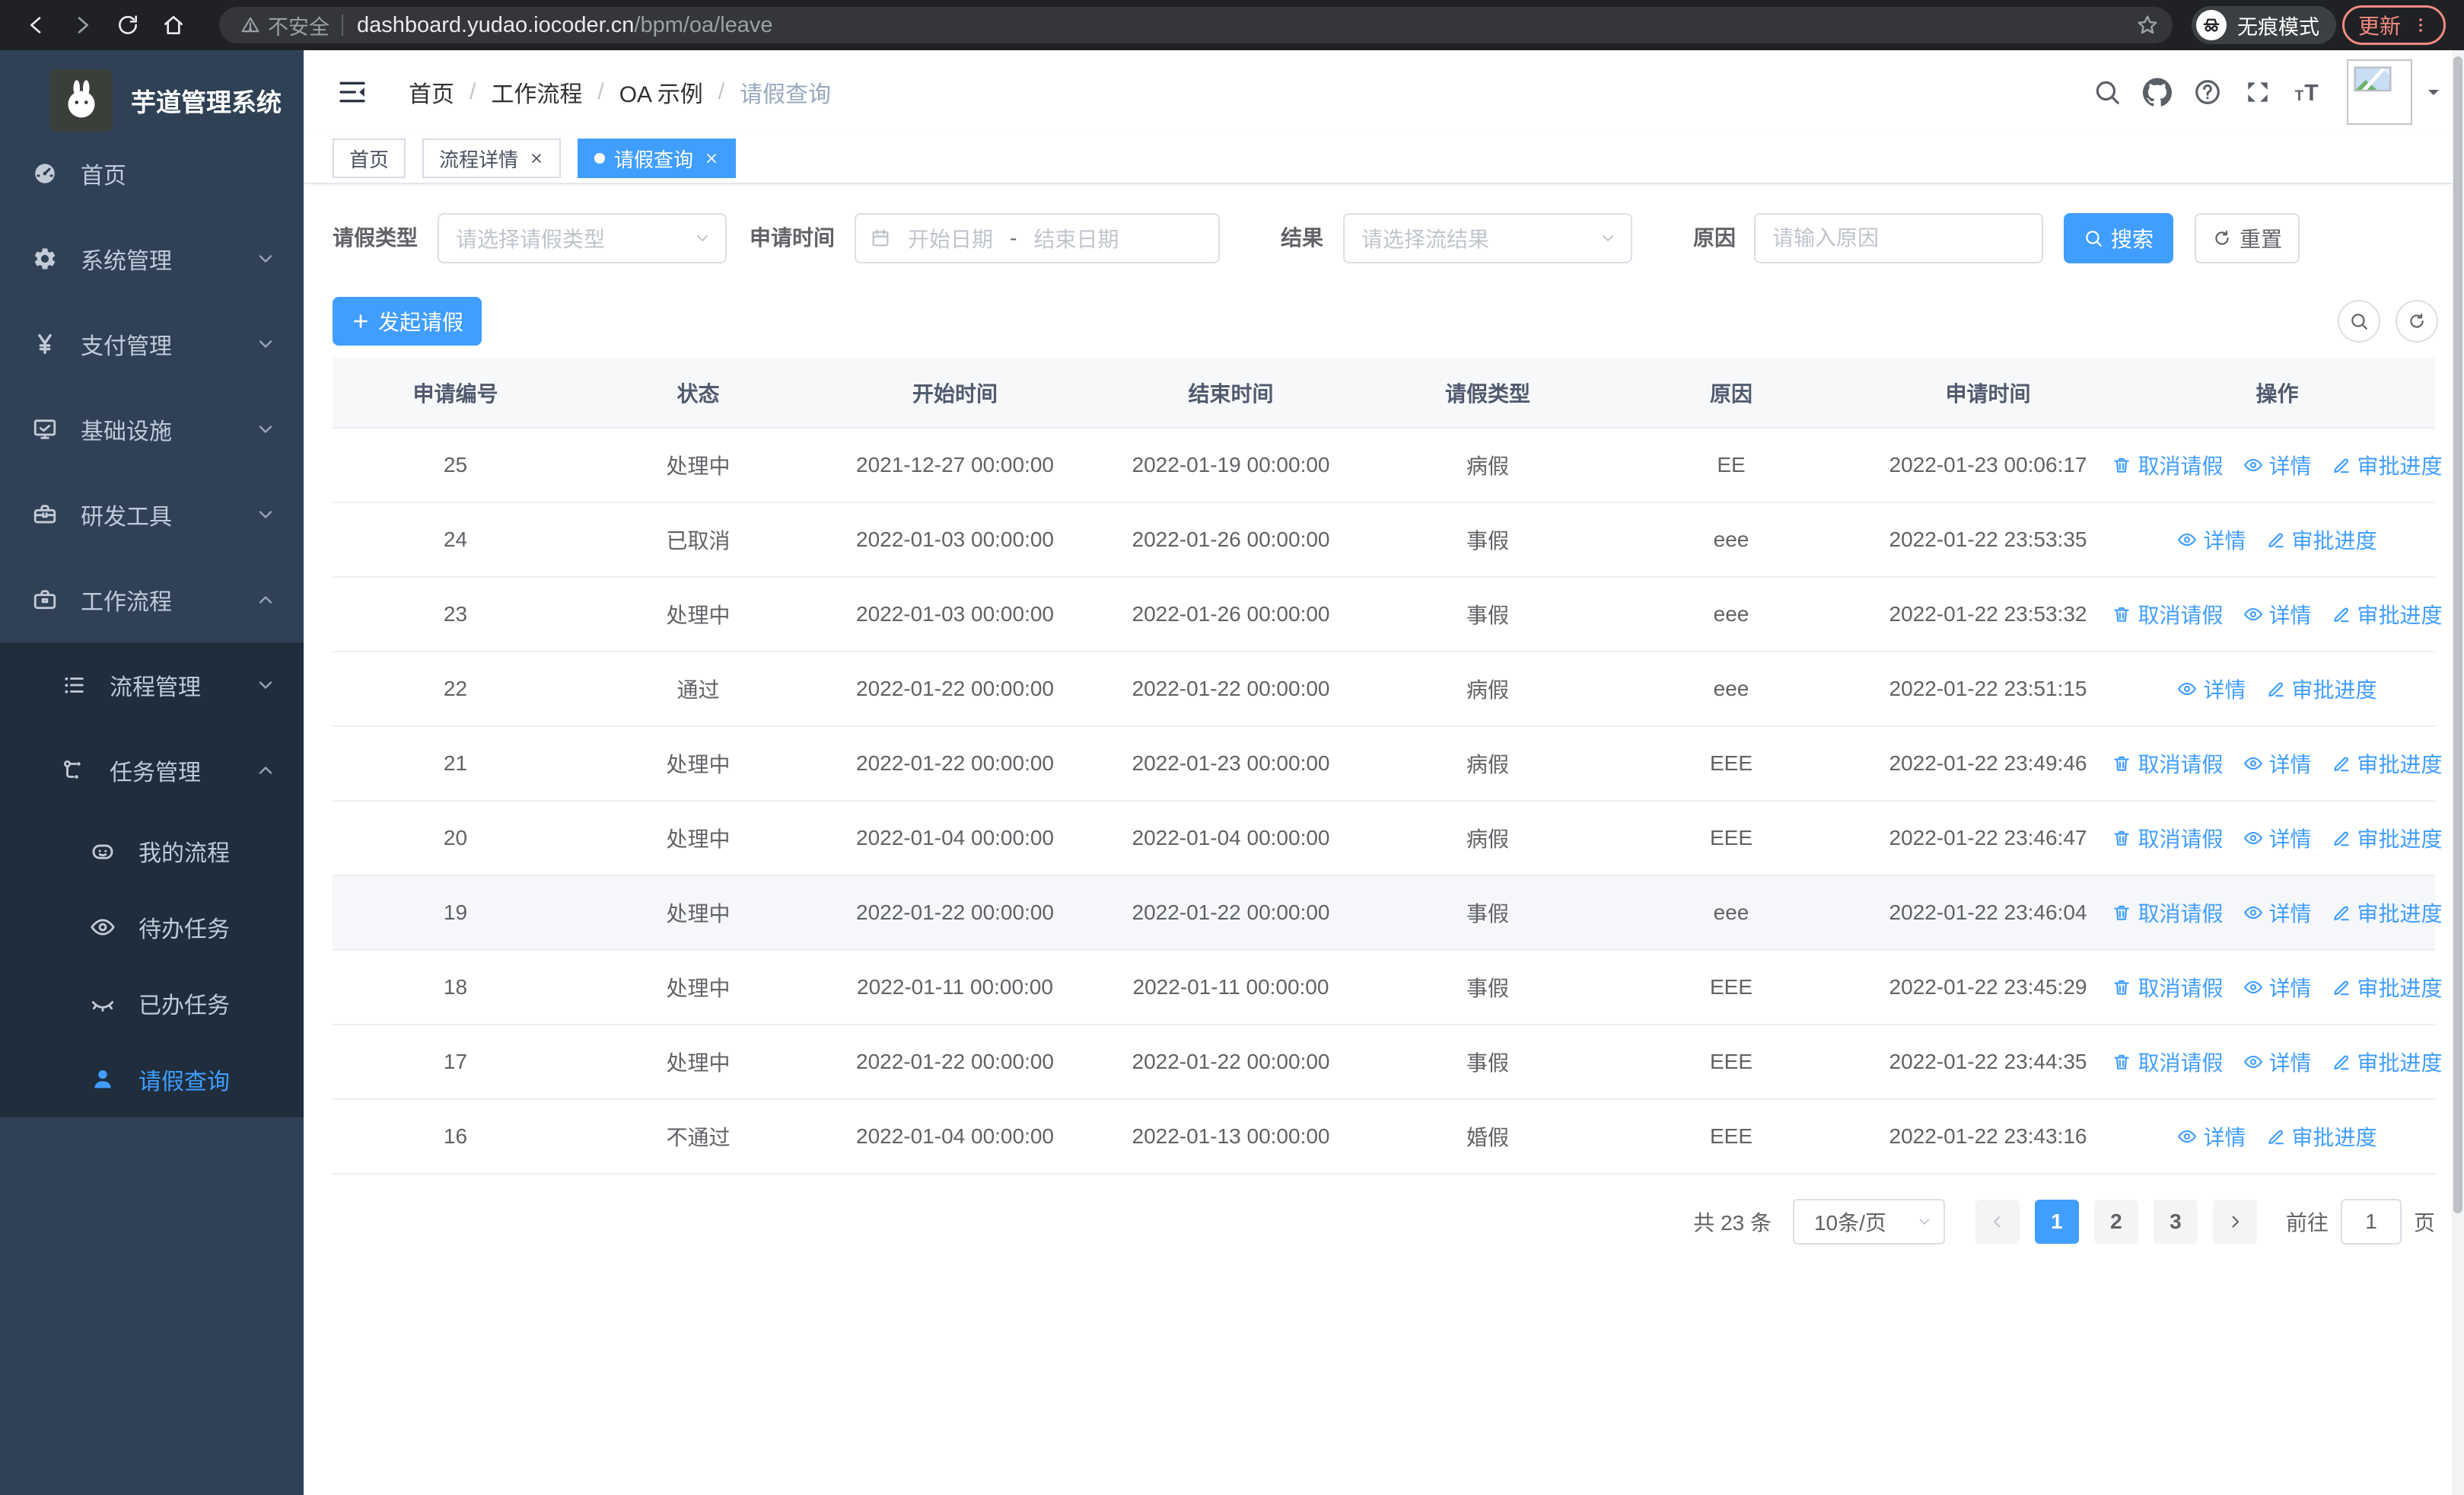  What do you see at coordinates (2258, 92) in the screenshot?
I see `fullscreen-icon` at bounding box center [2258, 92].